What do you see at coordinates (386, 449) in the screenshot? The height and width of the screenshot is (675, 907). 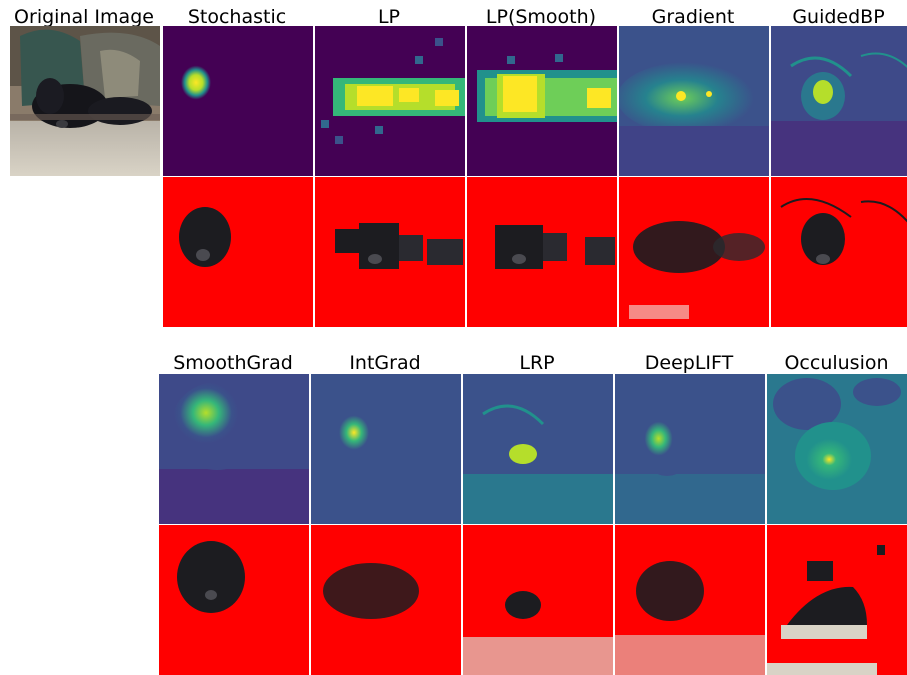 I see `intgrad-heatmap` at bounding box center [386, 449].